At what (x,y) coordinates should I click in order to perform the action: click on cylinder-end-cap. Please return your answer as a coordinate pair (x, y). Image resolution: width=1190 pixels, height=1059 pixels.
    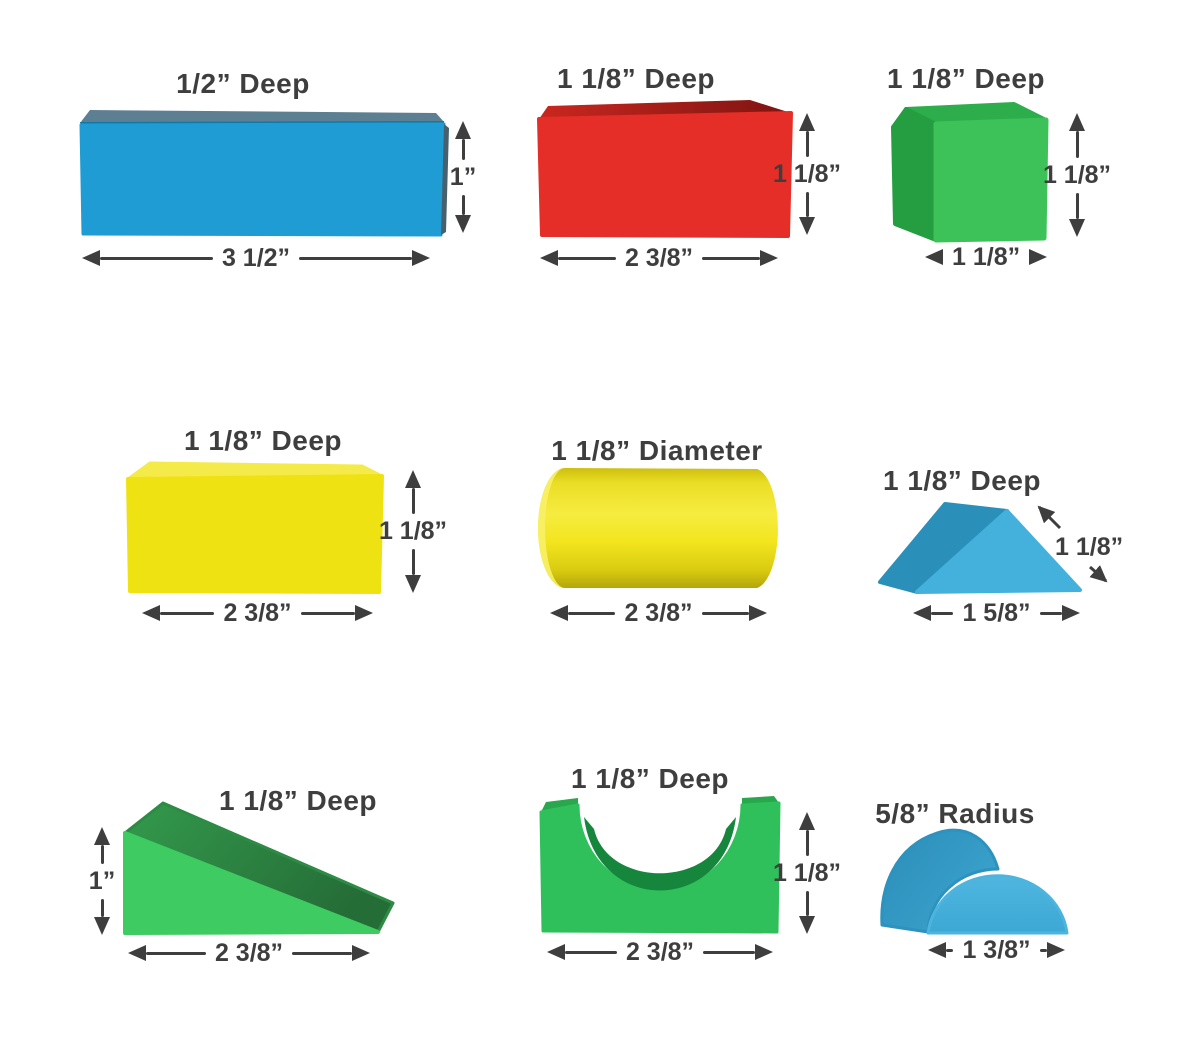
    Looking at the image, I should click on (551, 528).